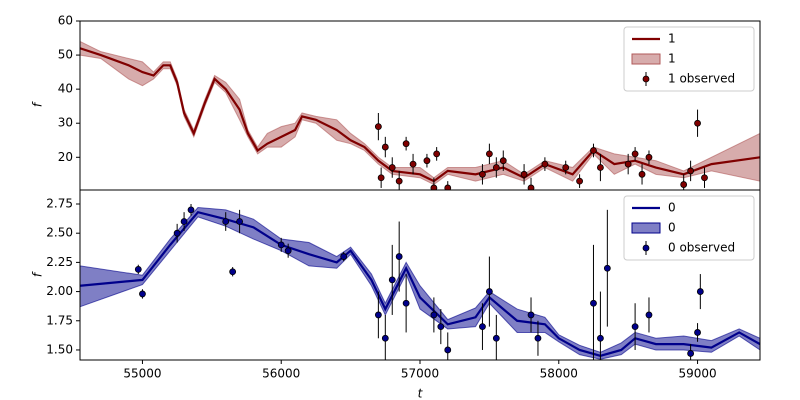 The height and width of the screenshot is (400, 800). Describe the element at coordinates (142, 374) in the screenshot. I see `x-tick-label: 55000` at that location.